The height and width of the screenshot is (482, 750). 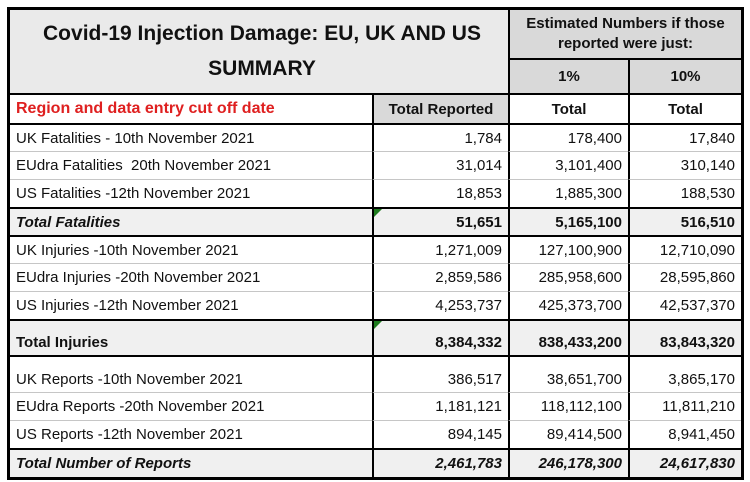 What do you see at coordinates (440, 277) in the screenshot?
I see `total-reported-value: 2,859,586` at bounding box center [440, 277].